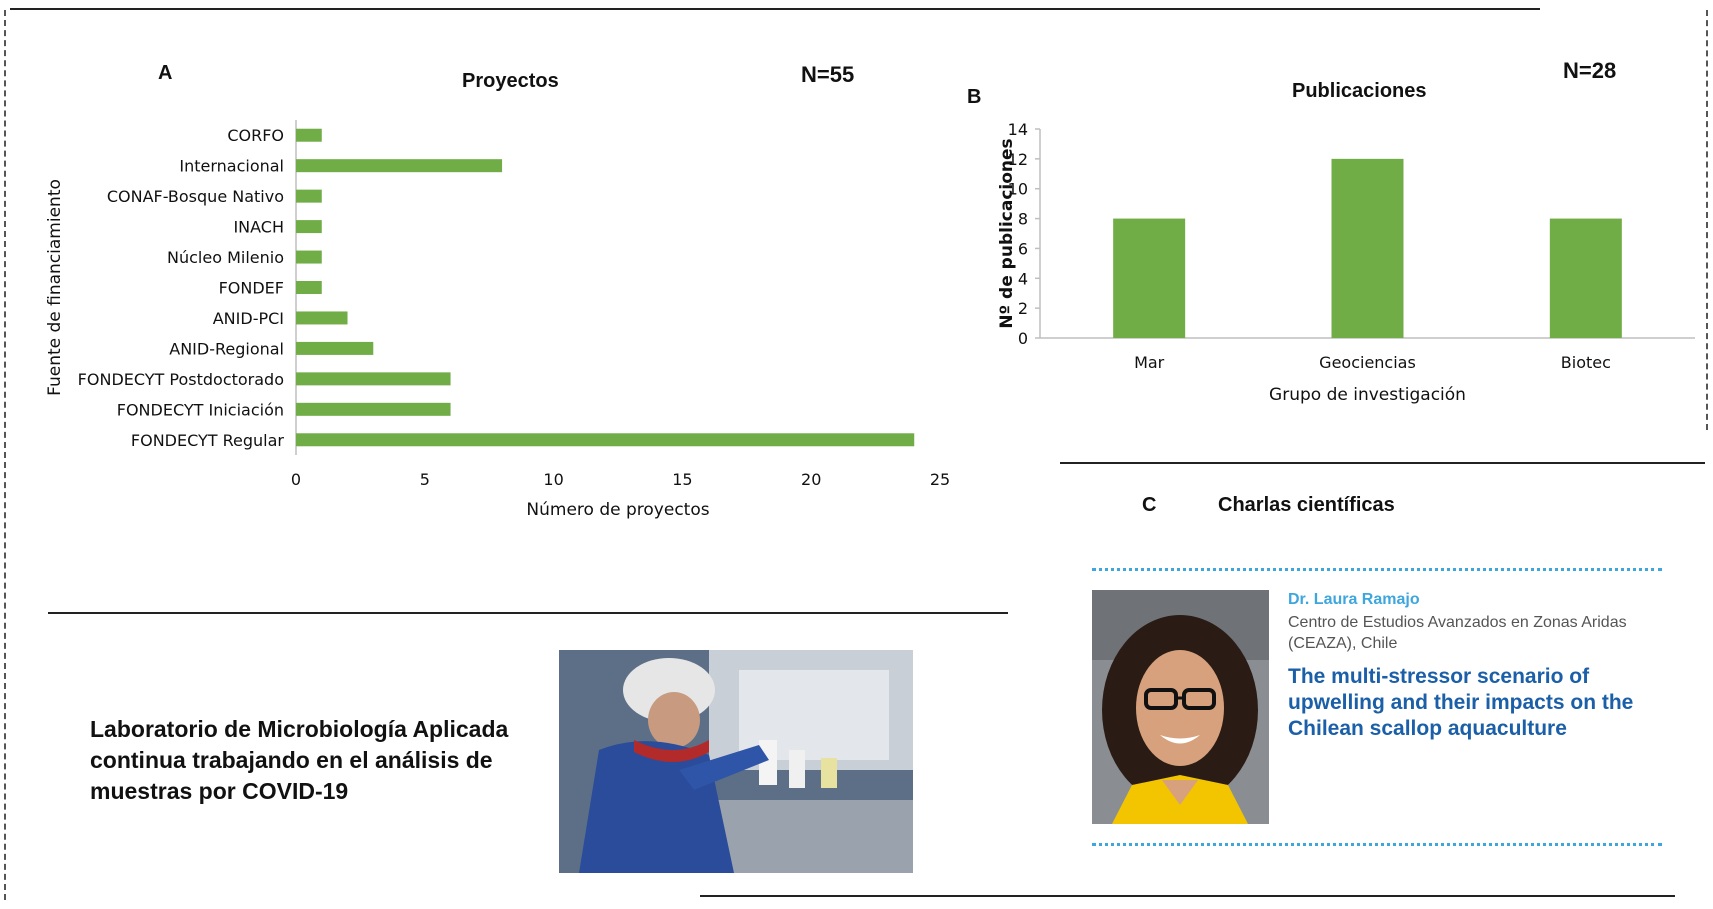  Describe the element at coordinates (1180, 707) in the screenshot. I see `speaker-photo` at that location.